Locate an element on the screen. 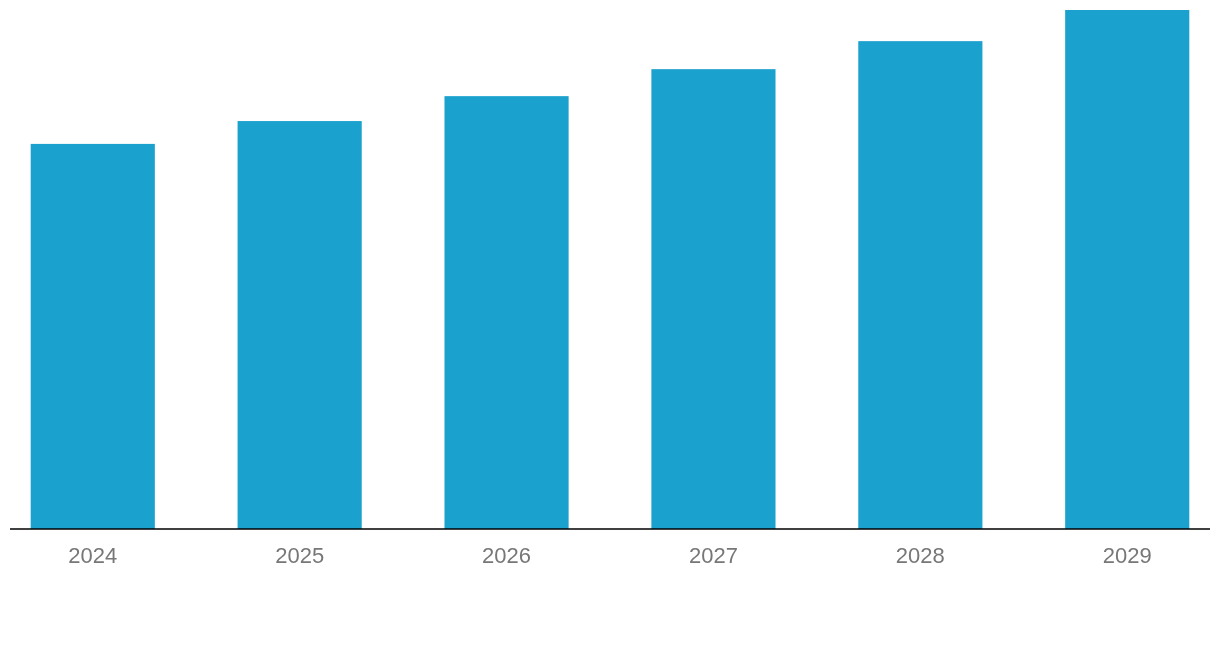  x-tick-label: 2026 is located at coordinates (507, 555).